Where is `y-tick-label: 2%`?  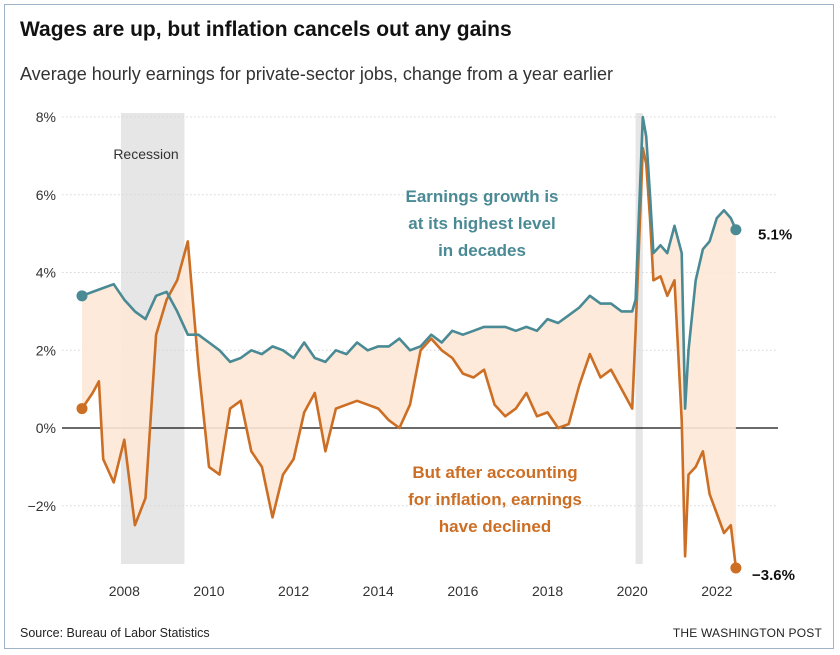 y-tick-label: 2% is located at coordinates (46, 350).